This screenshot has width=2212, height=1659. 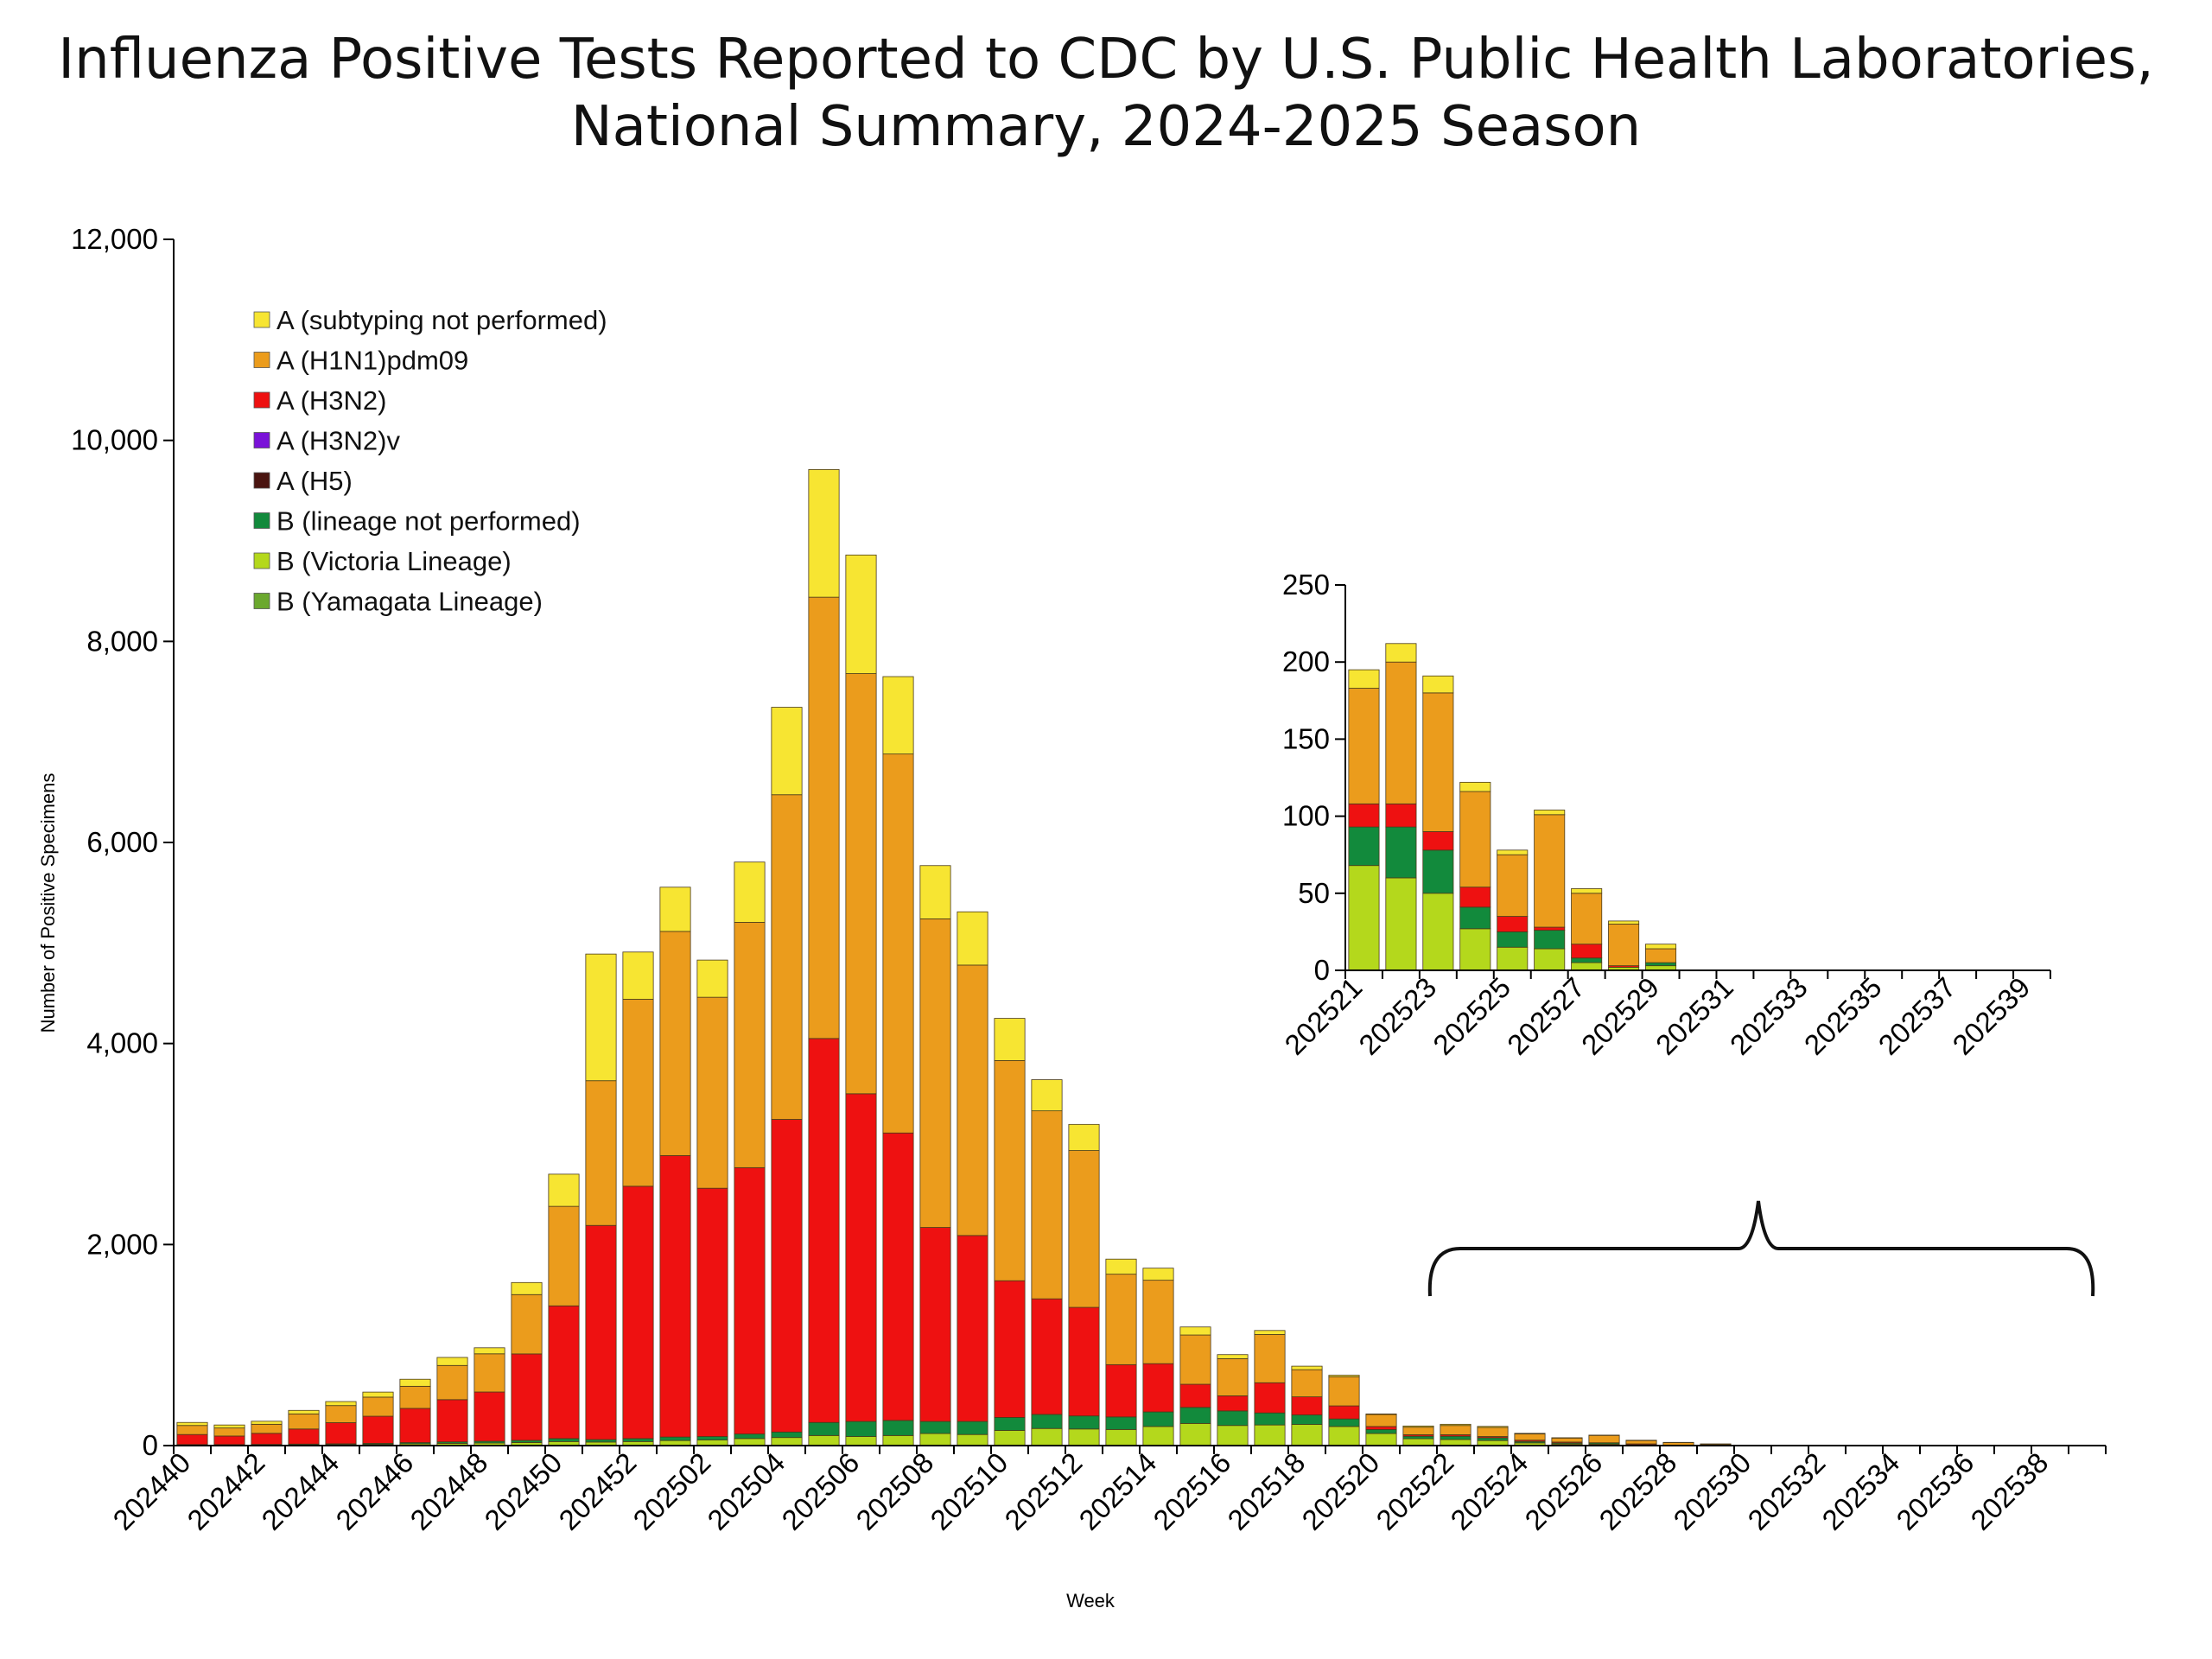 What do you see at coordinates (527, 1397) in the screenshot?
I see `bar-segment-202449-a_h3n2` at bounding box center [527, 1397].